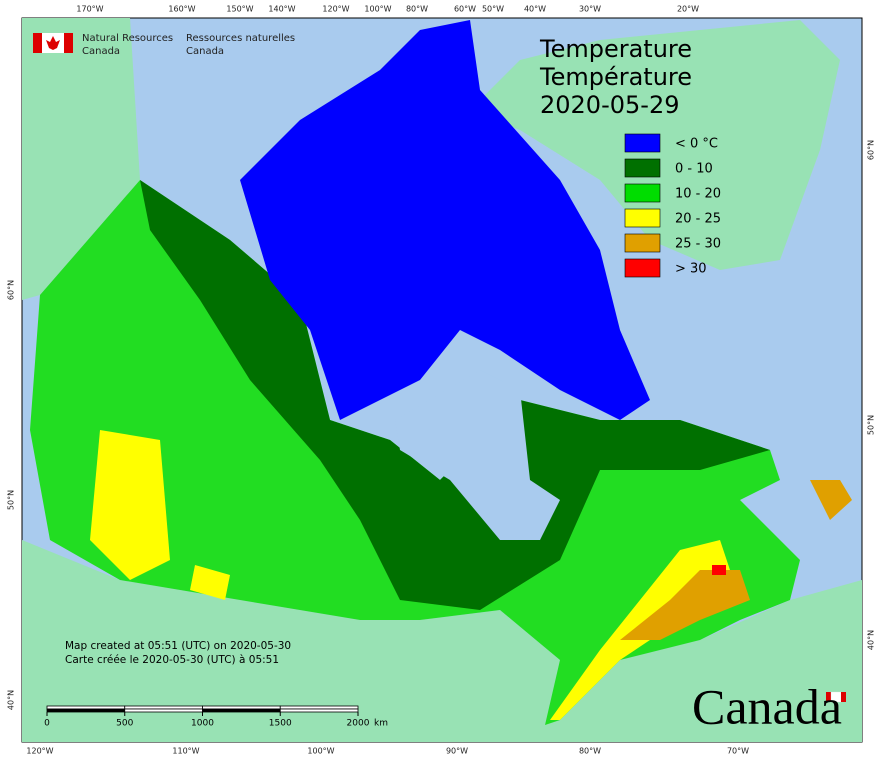 Image resolution: width=880 pixels, height=760 pixels. Describe the element at coordinates (47, 724) in the screenshot. I see `scale-label: 0` at that location.